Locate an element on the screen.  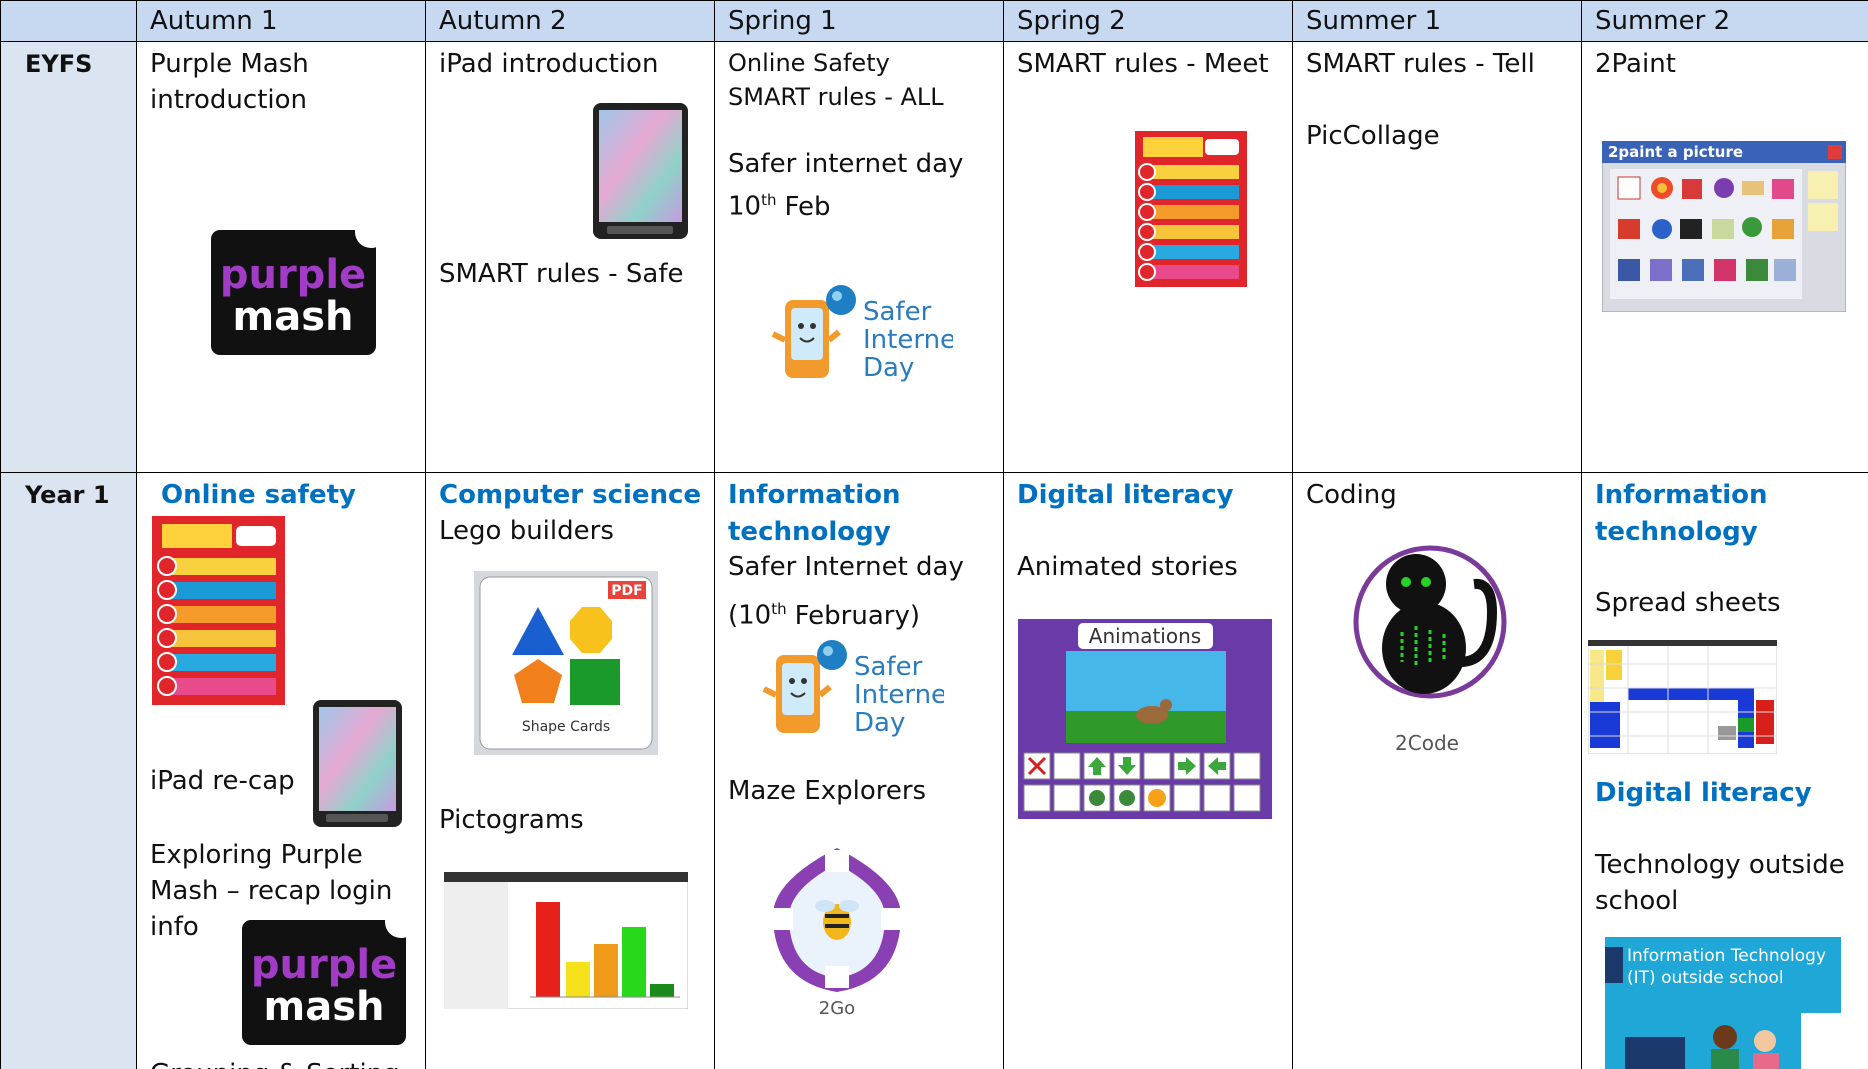
cell-text: Purple Mash introduction is located at coordinates (229, 82).